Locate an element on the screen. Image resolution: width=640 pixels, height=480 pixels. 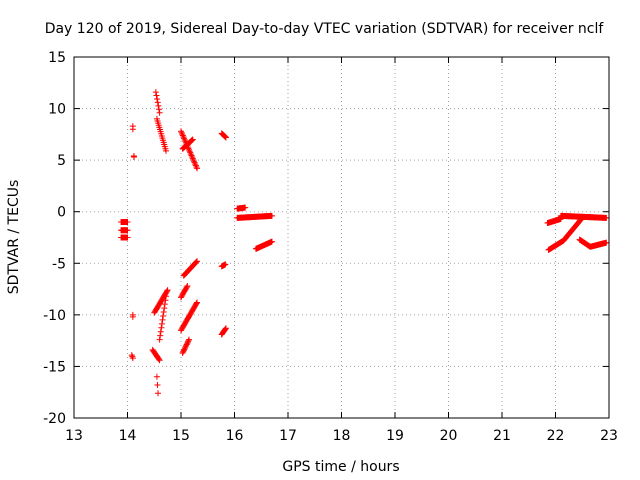
x-tick-label: 20 is located at coordinates (449, 436).